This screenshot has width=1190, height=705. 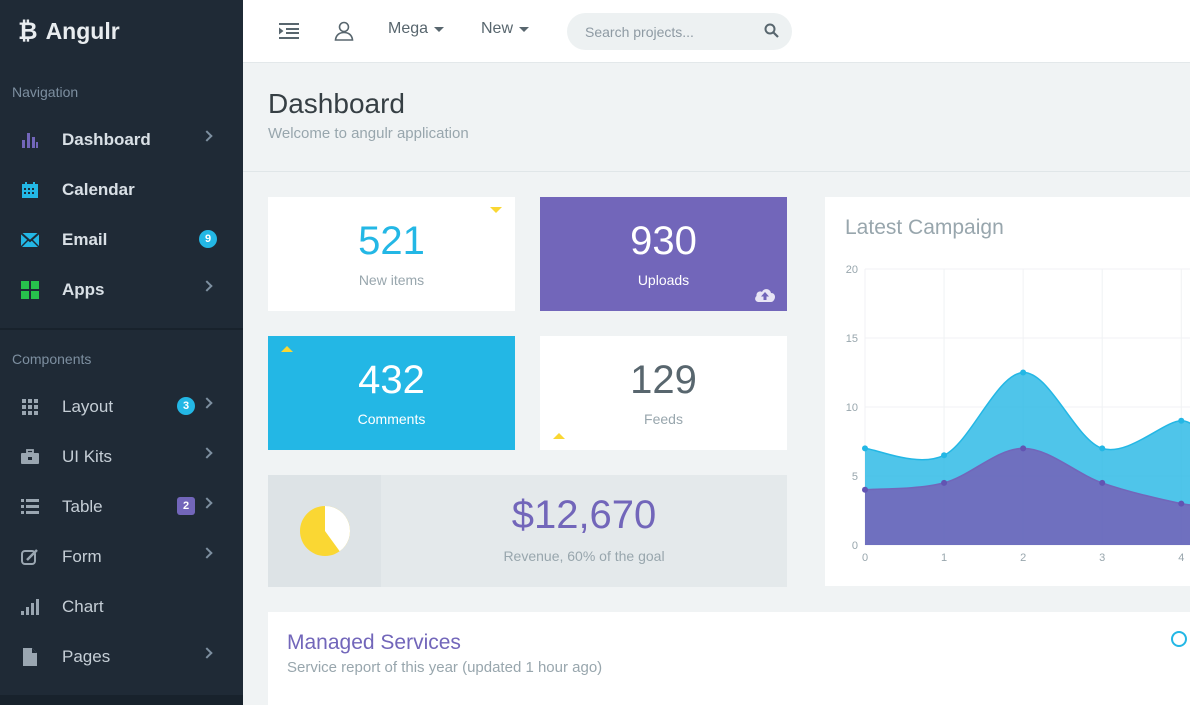 I want to click on list-icon, so click(x=30, y=507).